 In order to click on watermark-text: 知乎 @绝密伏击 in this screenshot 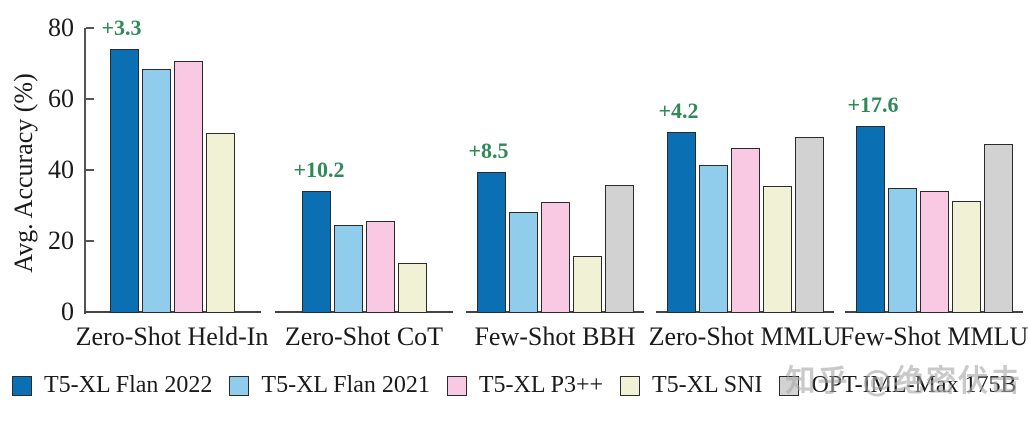, I will do `click(903, 381)`.